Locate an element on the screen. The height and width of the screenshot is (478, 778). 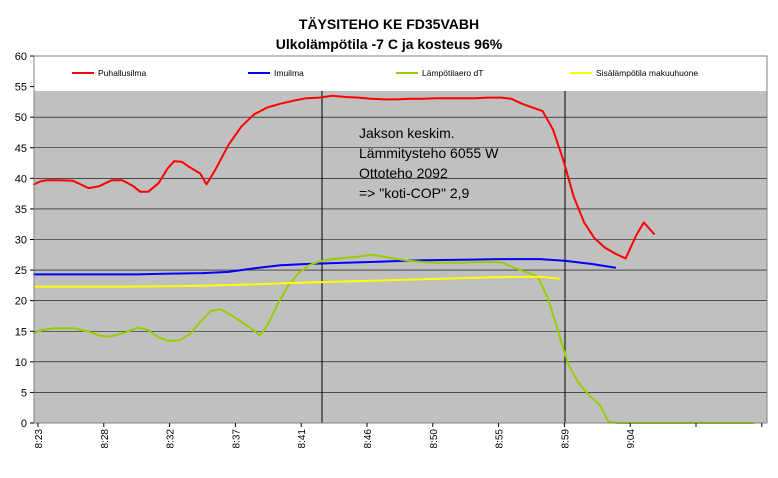
y-tick-label: 15 is located at coordinates (21, 332).